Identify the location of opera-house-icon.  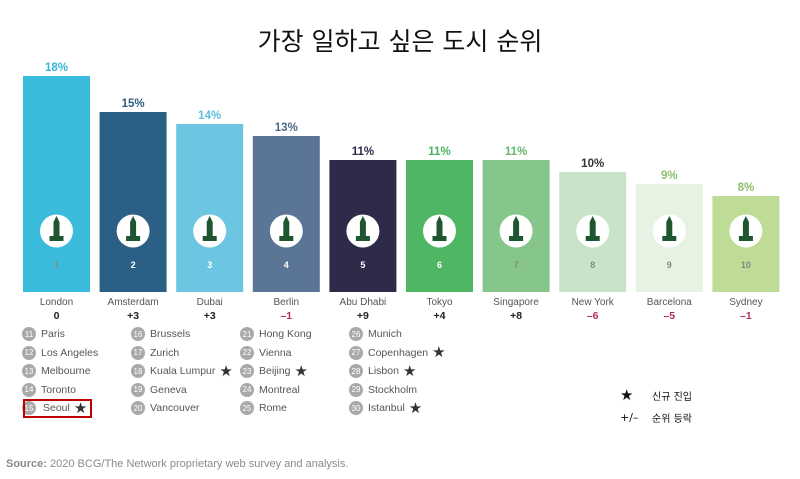
(746, 231).